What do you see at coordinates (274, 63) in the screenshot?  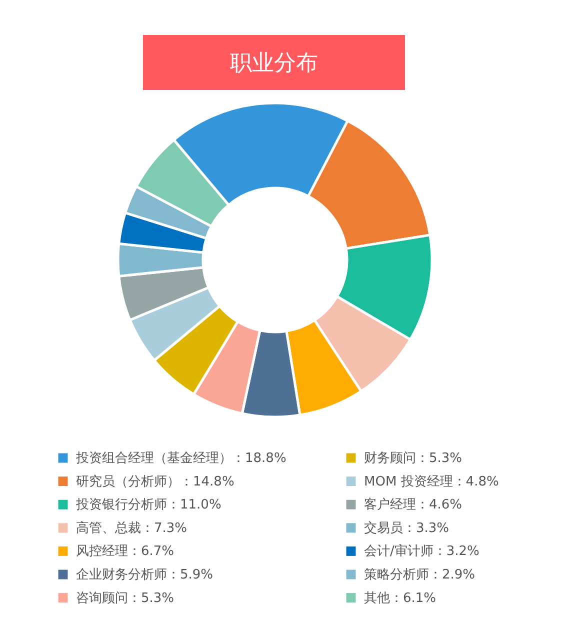 I see `chart-title: 职业分布` at bounding box center [274, 63].